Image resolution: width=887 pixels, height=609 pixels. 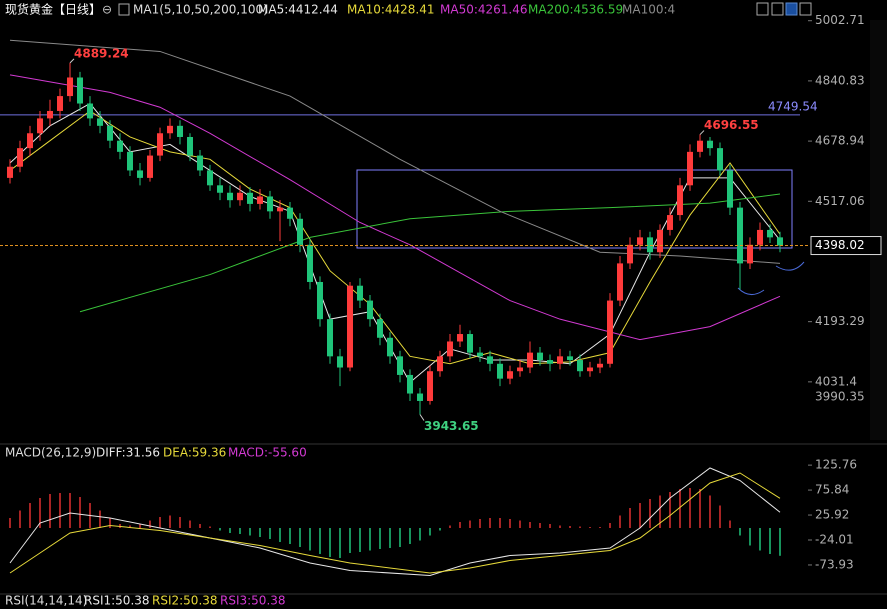 I want to click on extreme-label: 3943.65, so click(x=451, y=426).